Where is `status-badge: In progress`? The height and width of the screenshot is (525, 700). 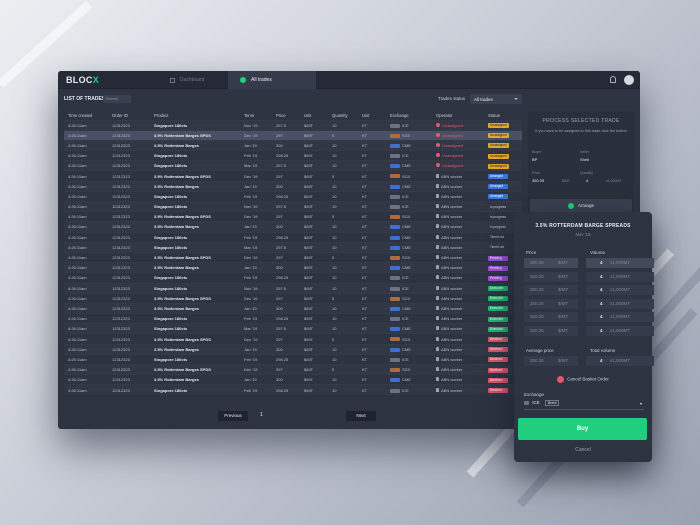
status-badge: In progress is located at coordinates (498, 206).